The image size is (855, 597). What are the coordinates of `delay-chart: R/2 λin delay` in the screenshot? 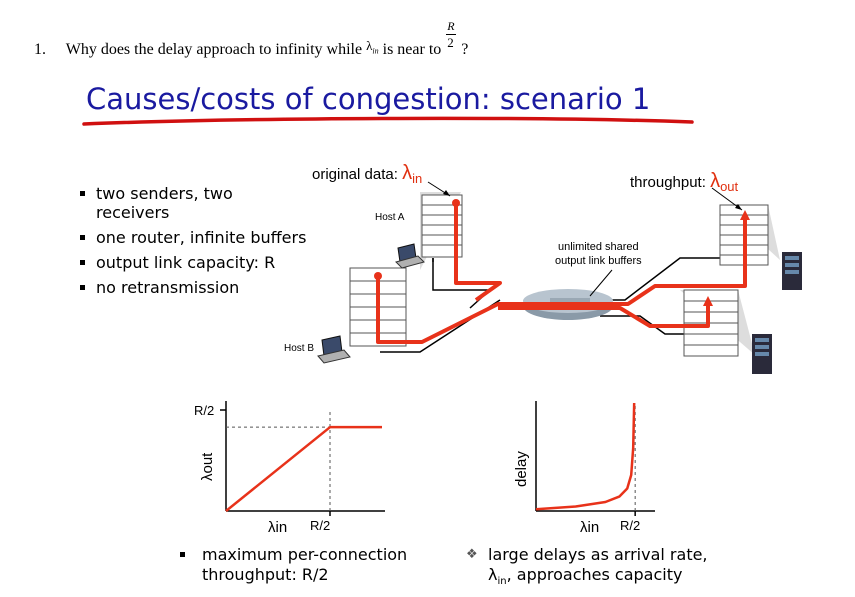 It's located at (584, 468).